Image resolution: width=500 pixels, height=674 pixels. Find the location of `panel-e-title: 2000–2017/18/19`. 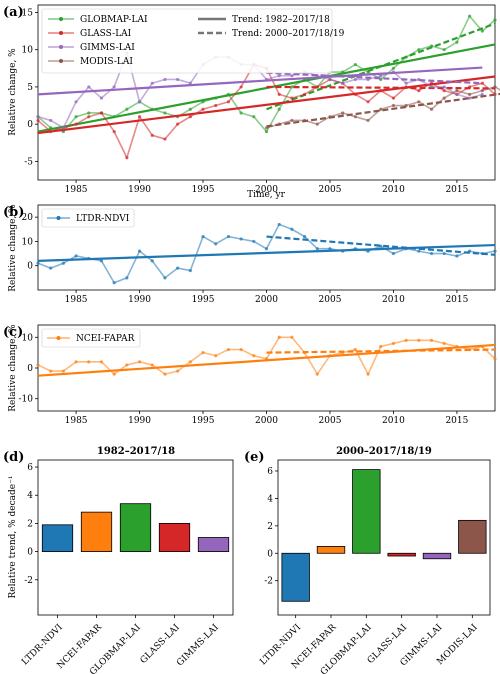

panel-e-title: 2000–2017/18/19 is located at coordinates (384, 451).